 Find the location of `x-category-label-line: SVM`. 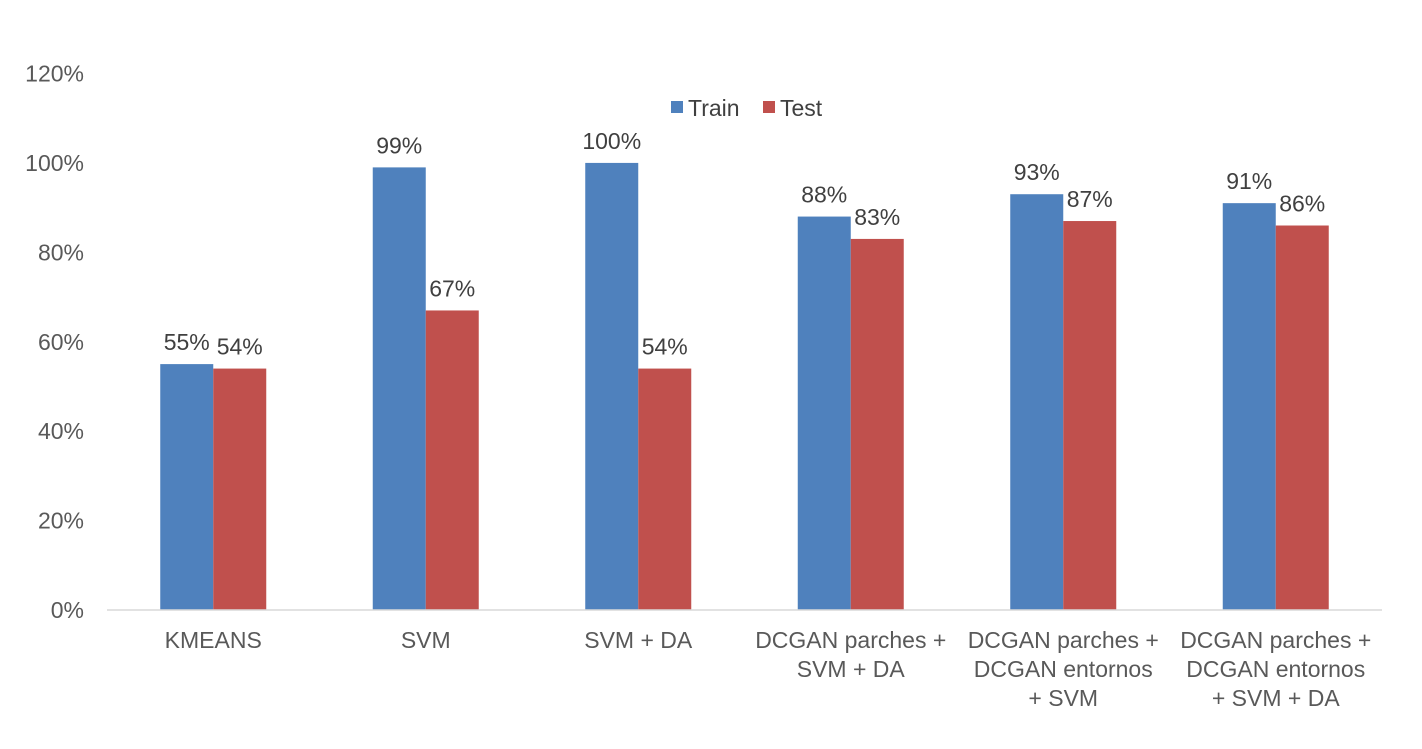

x-category-label-line: SVM is located at coordinates (426, 640).